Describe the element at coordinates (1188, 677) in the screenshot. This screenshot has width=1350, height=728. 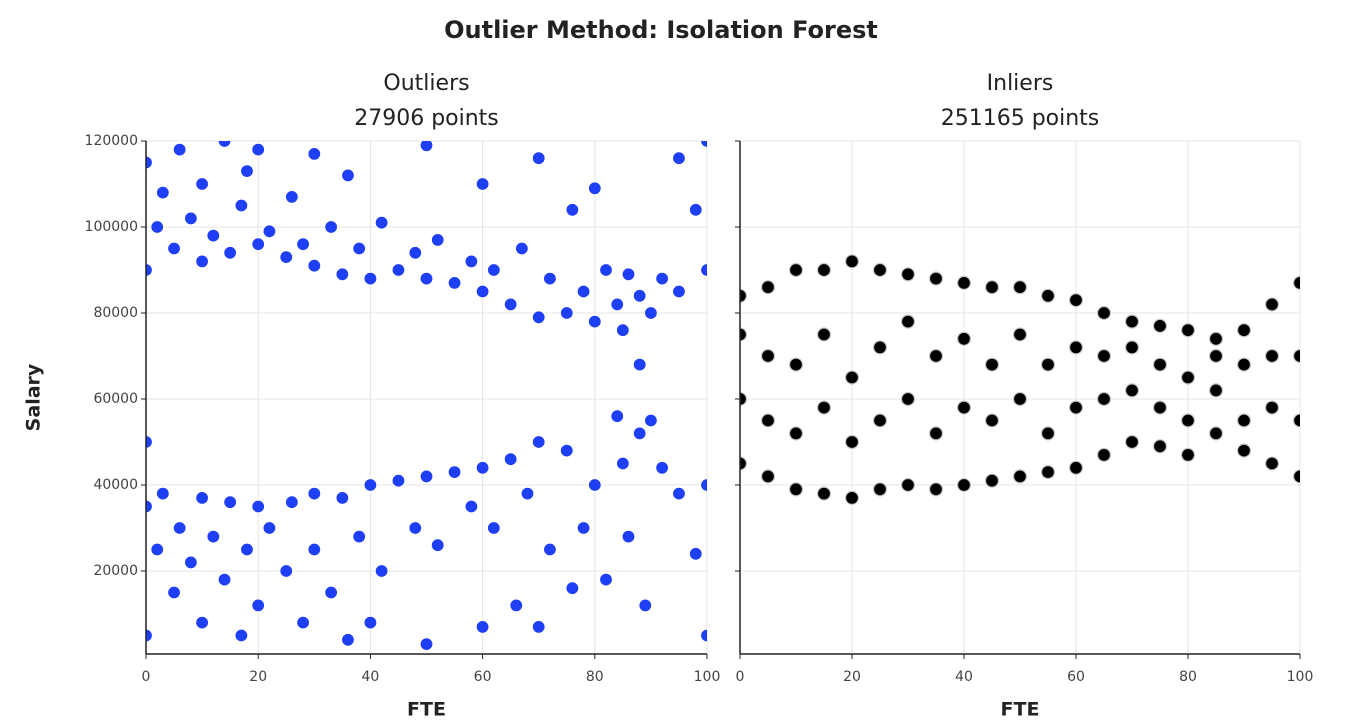
I see `x-tick-label: 80` at that location.